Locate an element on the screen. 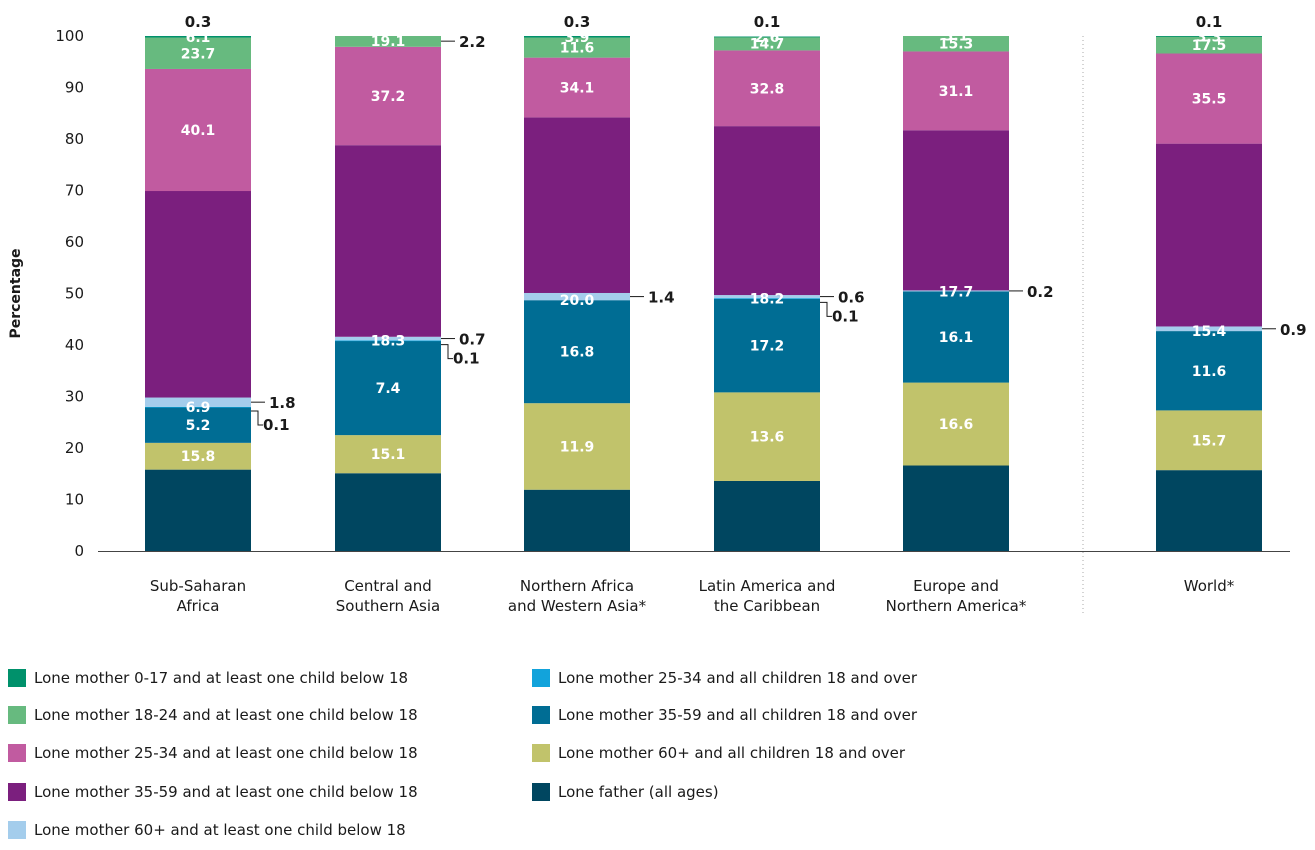 The height and width of the screenshot is (850, 1315). data-label: 23.7 is located at coordinates (198, 54).